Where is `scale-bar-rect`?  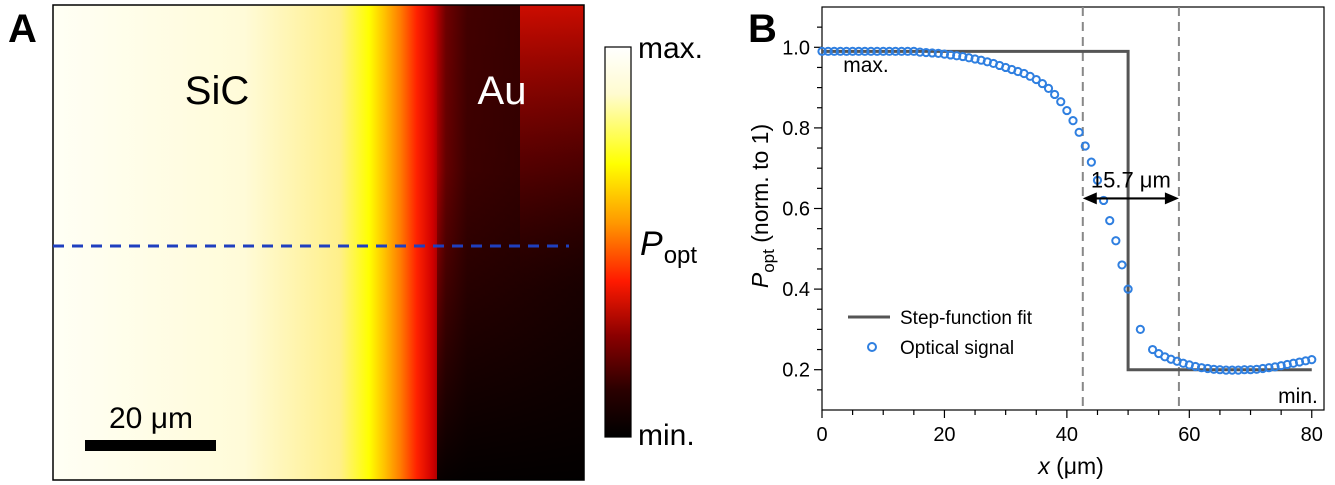 scale-bar-rect is located at coordinates (150, 445).